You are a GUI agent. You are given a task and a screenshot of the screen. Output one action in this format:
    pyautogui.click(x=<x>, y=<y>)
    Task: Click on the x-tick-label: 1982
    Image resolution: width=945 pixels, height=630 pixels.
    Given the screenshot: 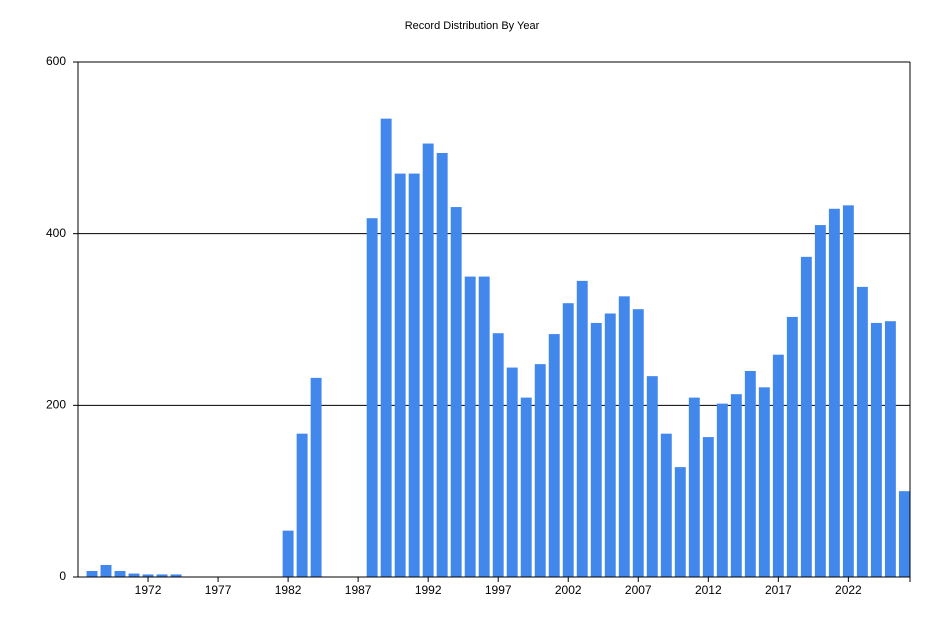 What is the action you would take?
    pyautogui.click(x=288, y=590)
    